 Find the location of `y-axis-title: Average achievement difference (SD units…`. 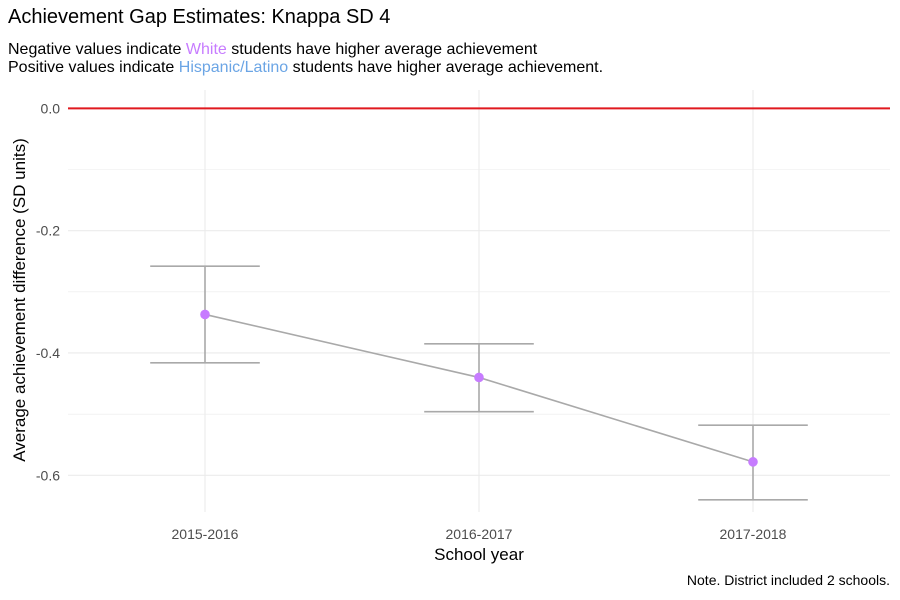

y-axis-title: Average achievement difference (SD units… is located at coordinates (19, 300).